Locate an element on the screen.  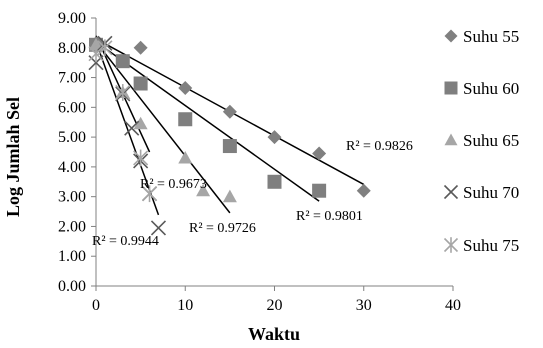
y-tick-label: 2.00 is located at coordinates (72, 226).